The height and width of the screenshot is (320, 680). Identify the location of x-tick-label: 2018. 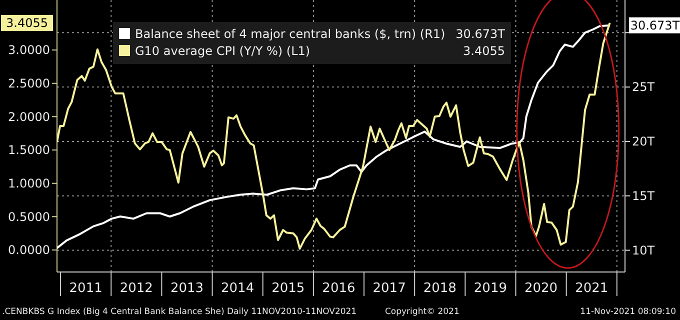
(439, 288).